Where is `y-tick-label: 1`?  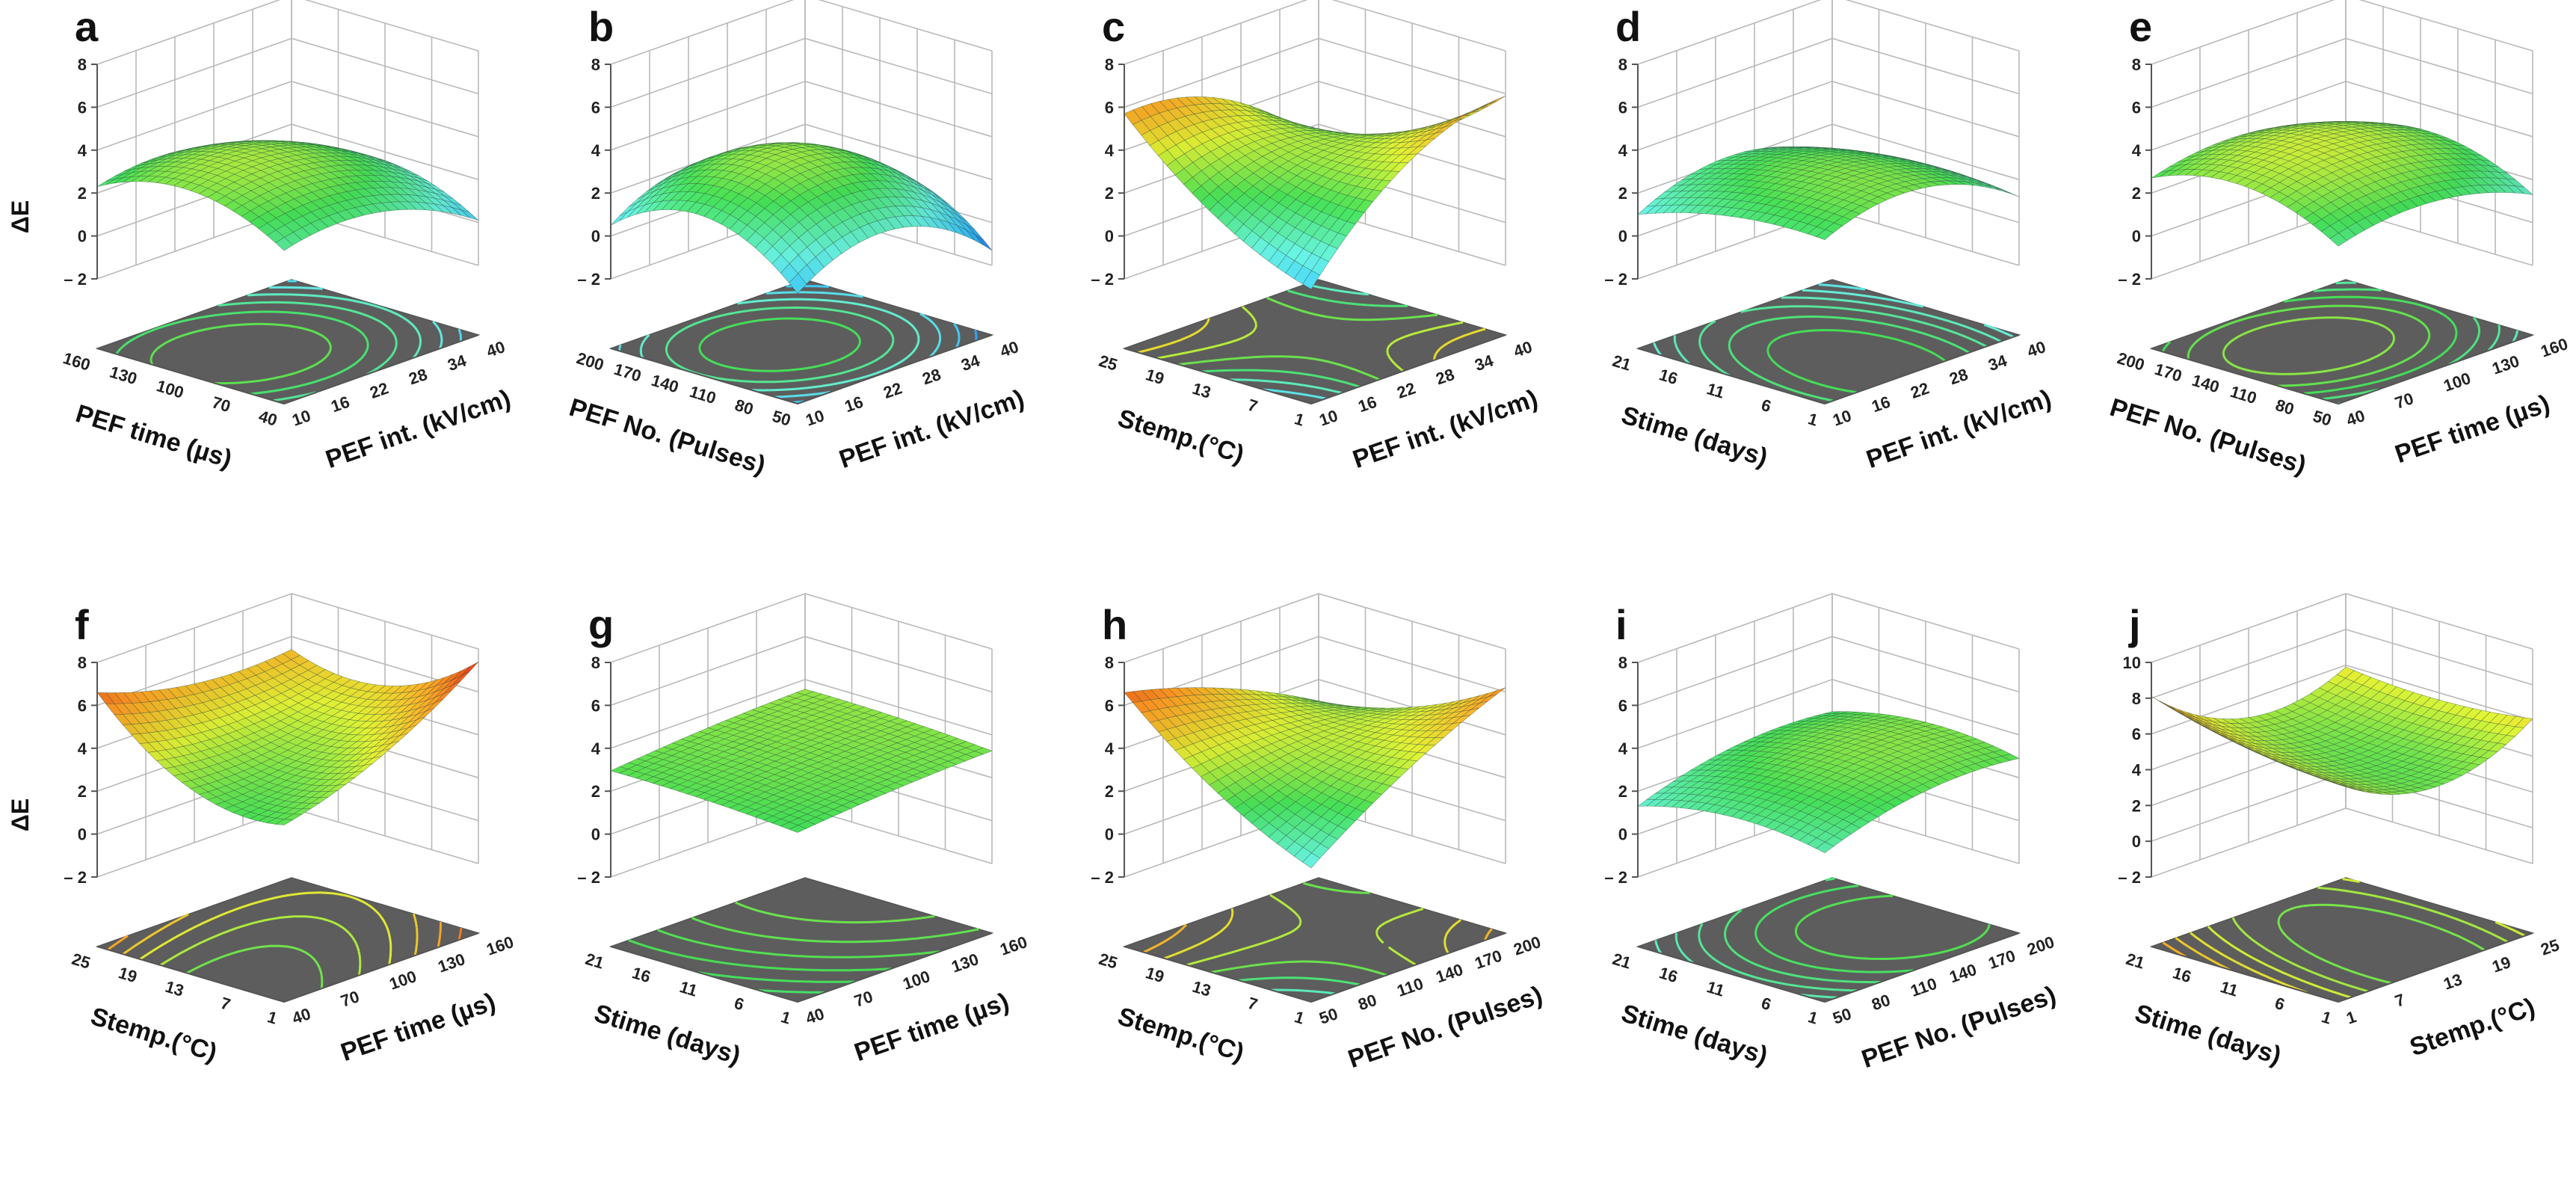 y-tick-label: 1 is located at coordinates (1813, 419).